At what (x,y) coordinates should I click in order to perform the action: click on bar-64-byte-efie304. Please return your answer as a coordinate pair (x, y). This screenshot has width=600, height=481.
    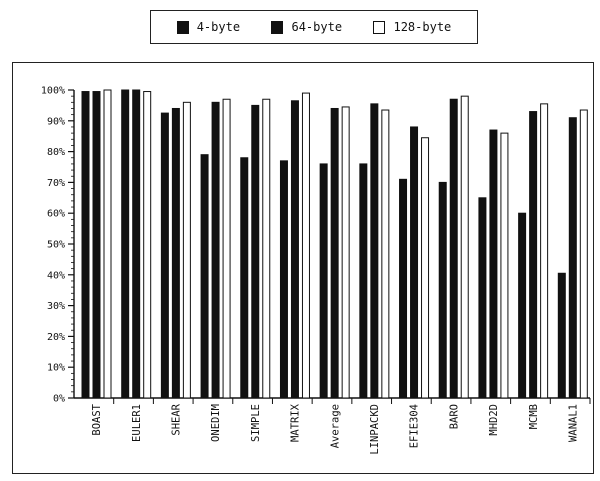
    Looking at the image, I should click on (414, 262).